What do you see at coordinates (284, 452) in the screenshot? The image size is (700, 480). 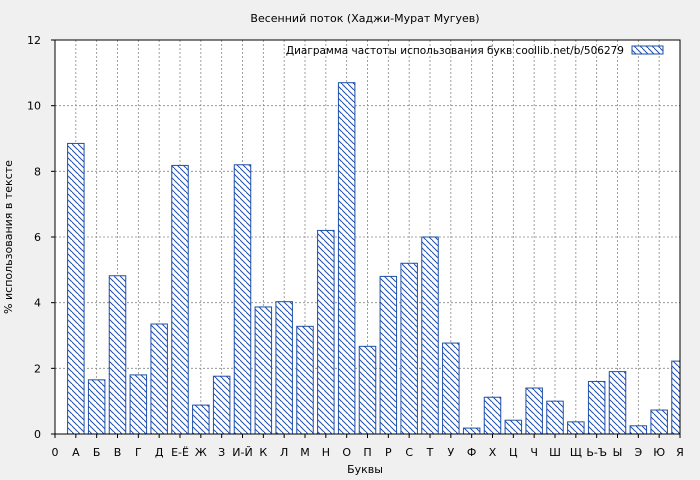 I see `x-tick-label: Л` at bounding box center [284, 452].